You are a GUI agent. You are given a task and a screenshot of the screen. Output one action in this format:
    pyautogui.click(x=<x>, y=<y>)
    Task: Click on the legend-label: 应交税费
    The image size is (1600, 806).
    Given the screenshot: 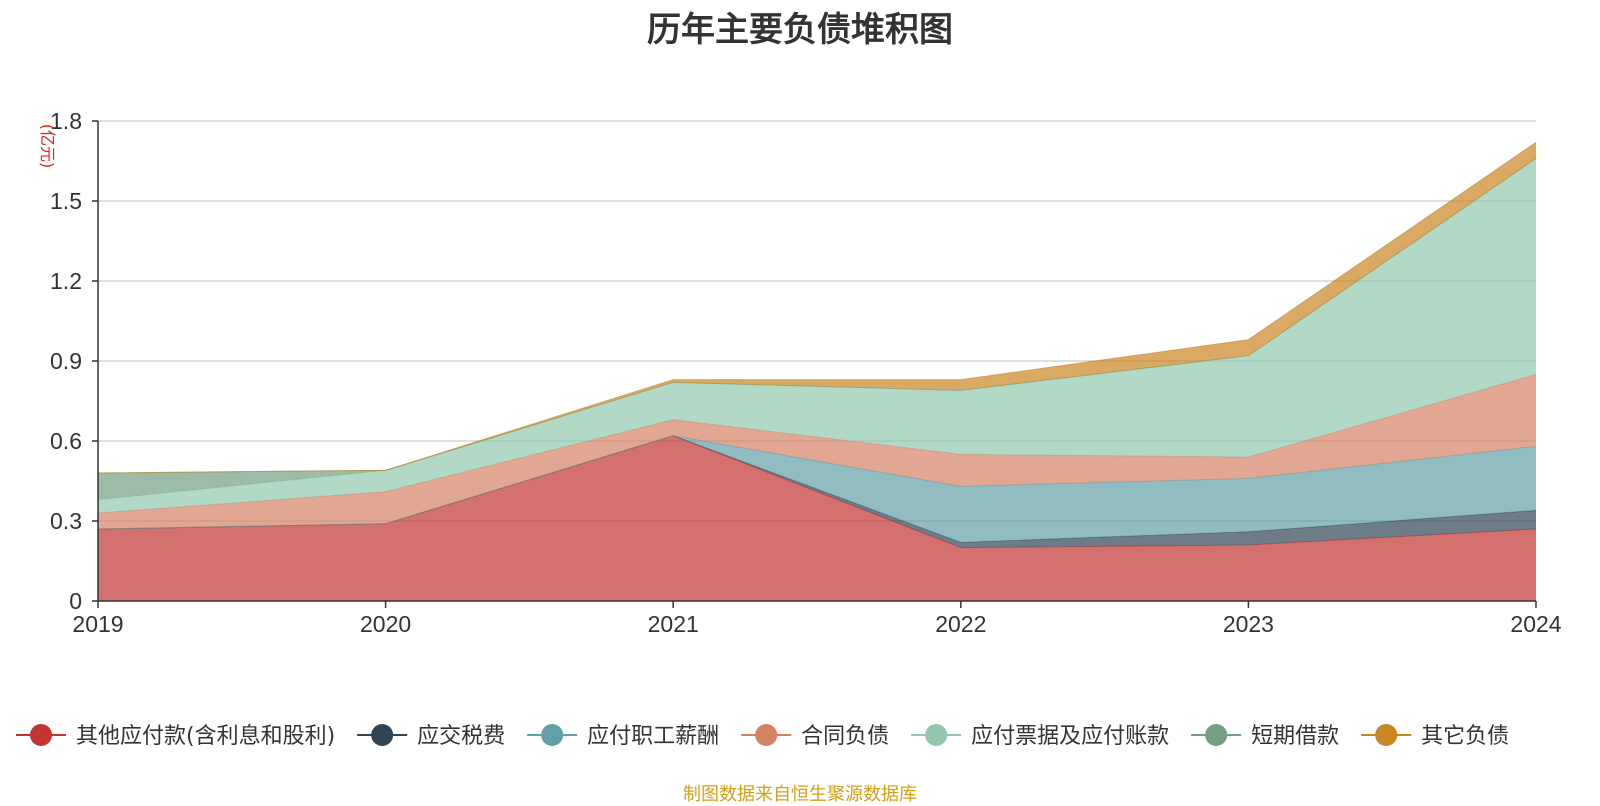 What is the action you would take?
    pyautogui.click(x=461, y=736)
    